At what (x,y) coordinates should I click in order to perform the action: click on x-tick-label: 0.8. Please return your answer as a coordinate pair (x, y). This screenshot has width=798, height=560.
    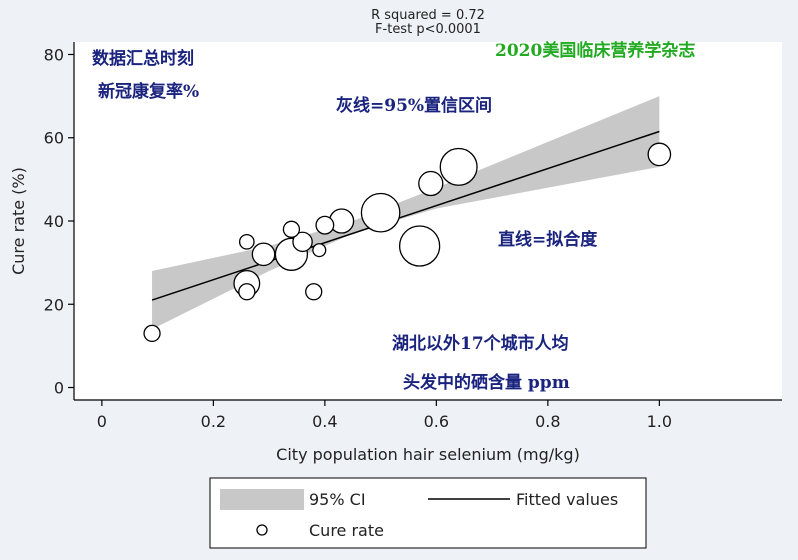
    Looking at the image, I should click on (547, 421).